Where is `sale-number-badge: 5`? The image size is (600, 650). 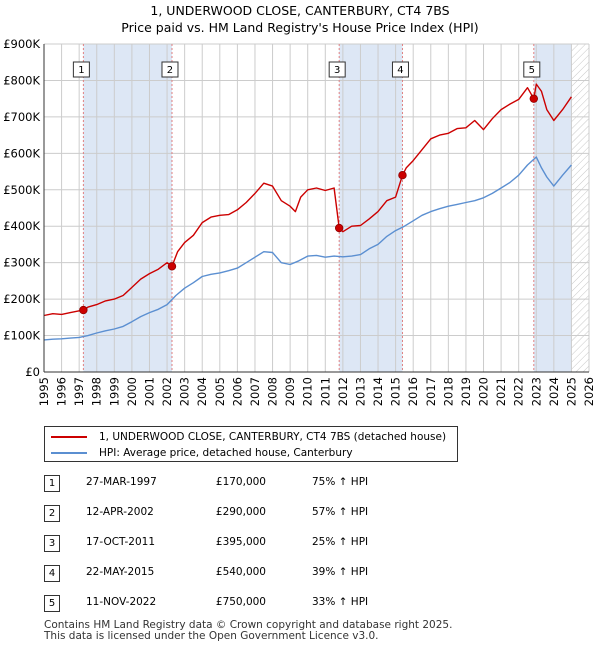 sale-number-badge: 5 is located at coordinates (52, 603).